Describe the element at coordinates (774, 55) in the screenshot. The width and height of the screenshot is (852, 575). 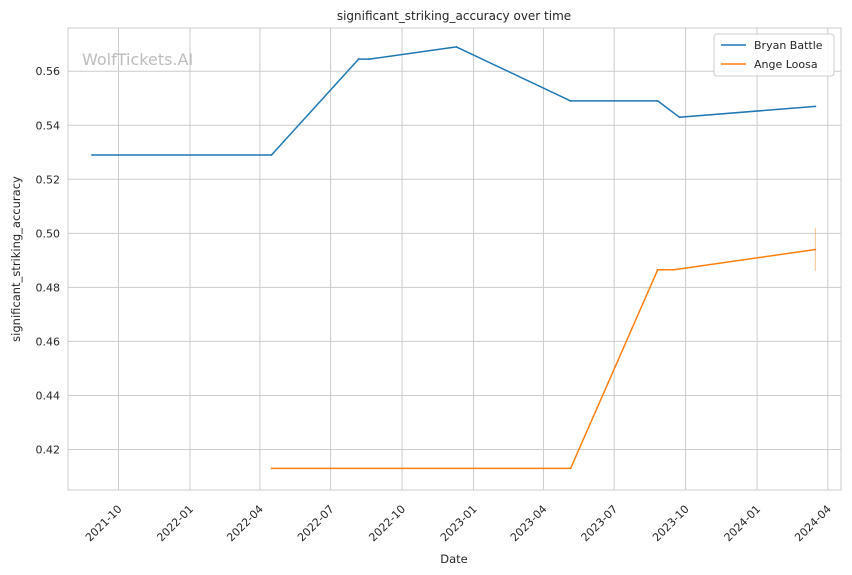
I see `legend: Bryan Battle Ange Loosa` at that location.